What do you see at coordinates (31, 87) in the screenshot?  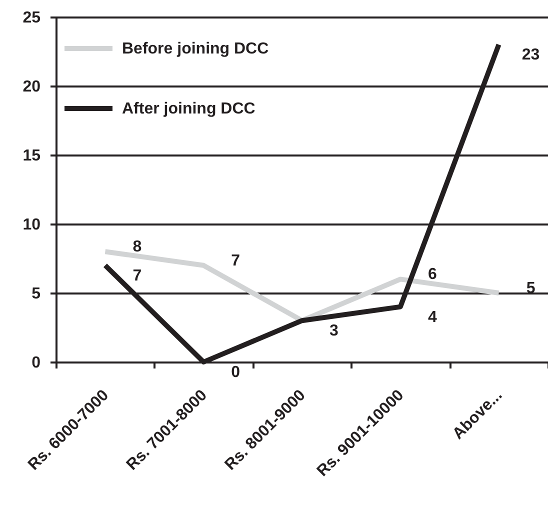 I see `y-tick-label: 20` at bounding box center [31, 87].